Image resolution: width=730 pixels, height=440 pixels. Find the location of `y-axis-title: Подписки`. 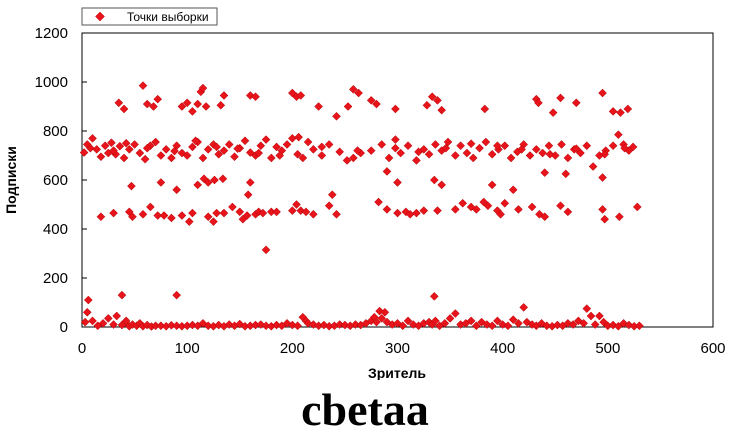

y-axis-title: Подписки is located at coordinates (11, 180).